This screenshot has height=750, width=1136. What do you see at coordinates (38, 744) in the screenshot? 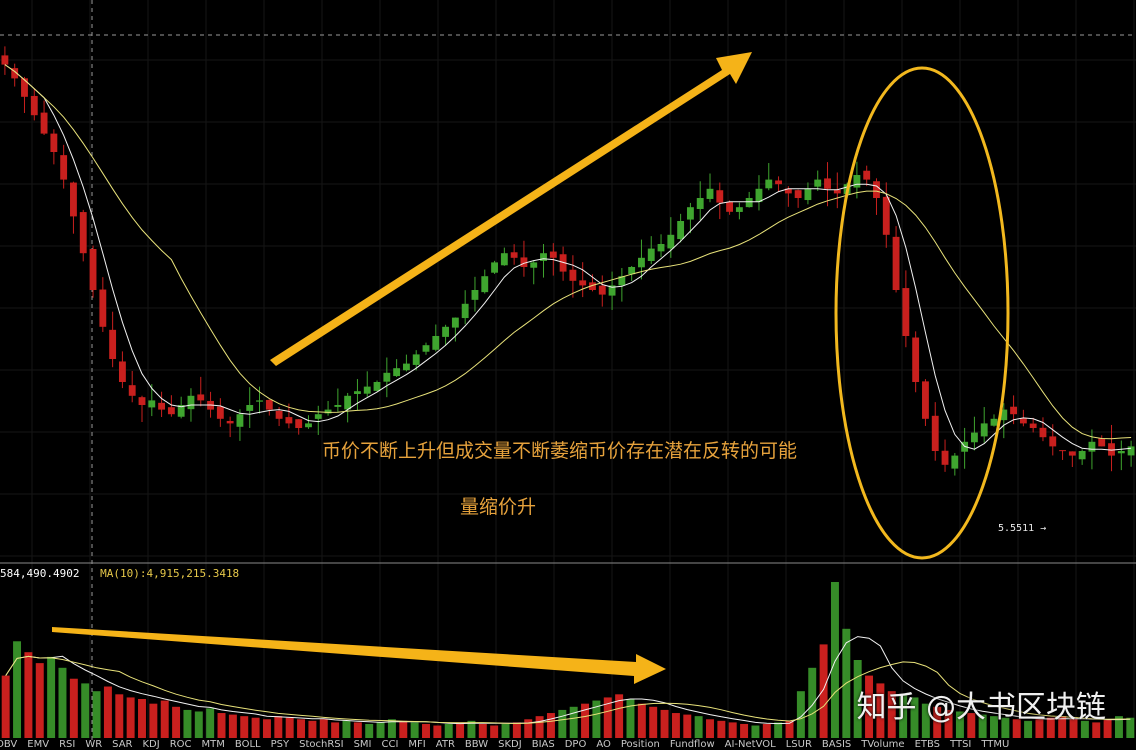
I see `indicator-tab: EMV` at bounding box center [38, 744].